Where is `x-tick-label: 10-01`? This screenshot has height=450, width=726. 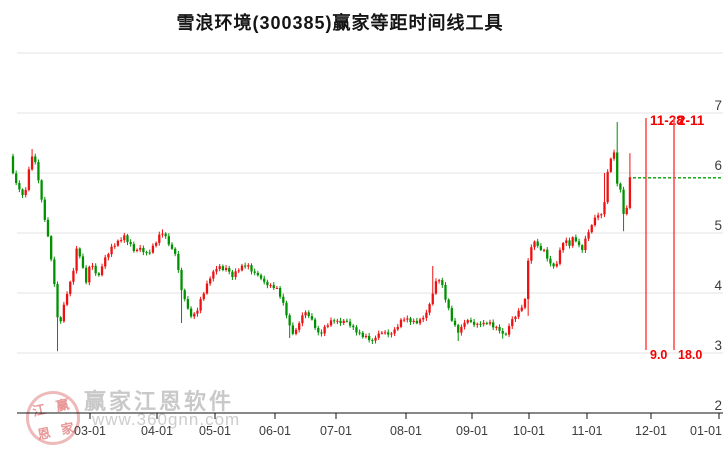
x-tick-label: 10-01 is located at coordinates (529, 431).